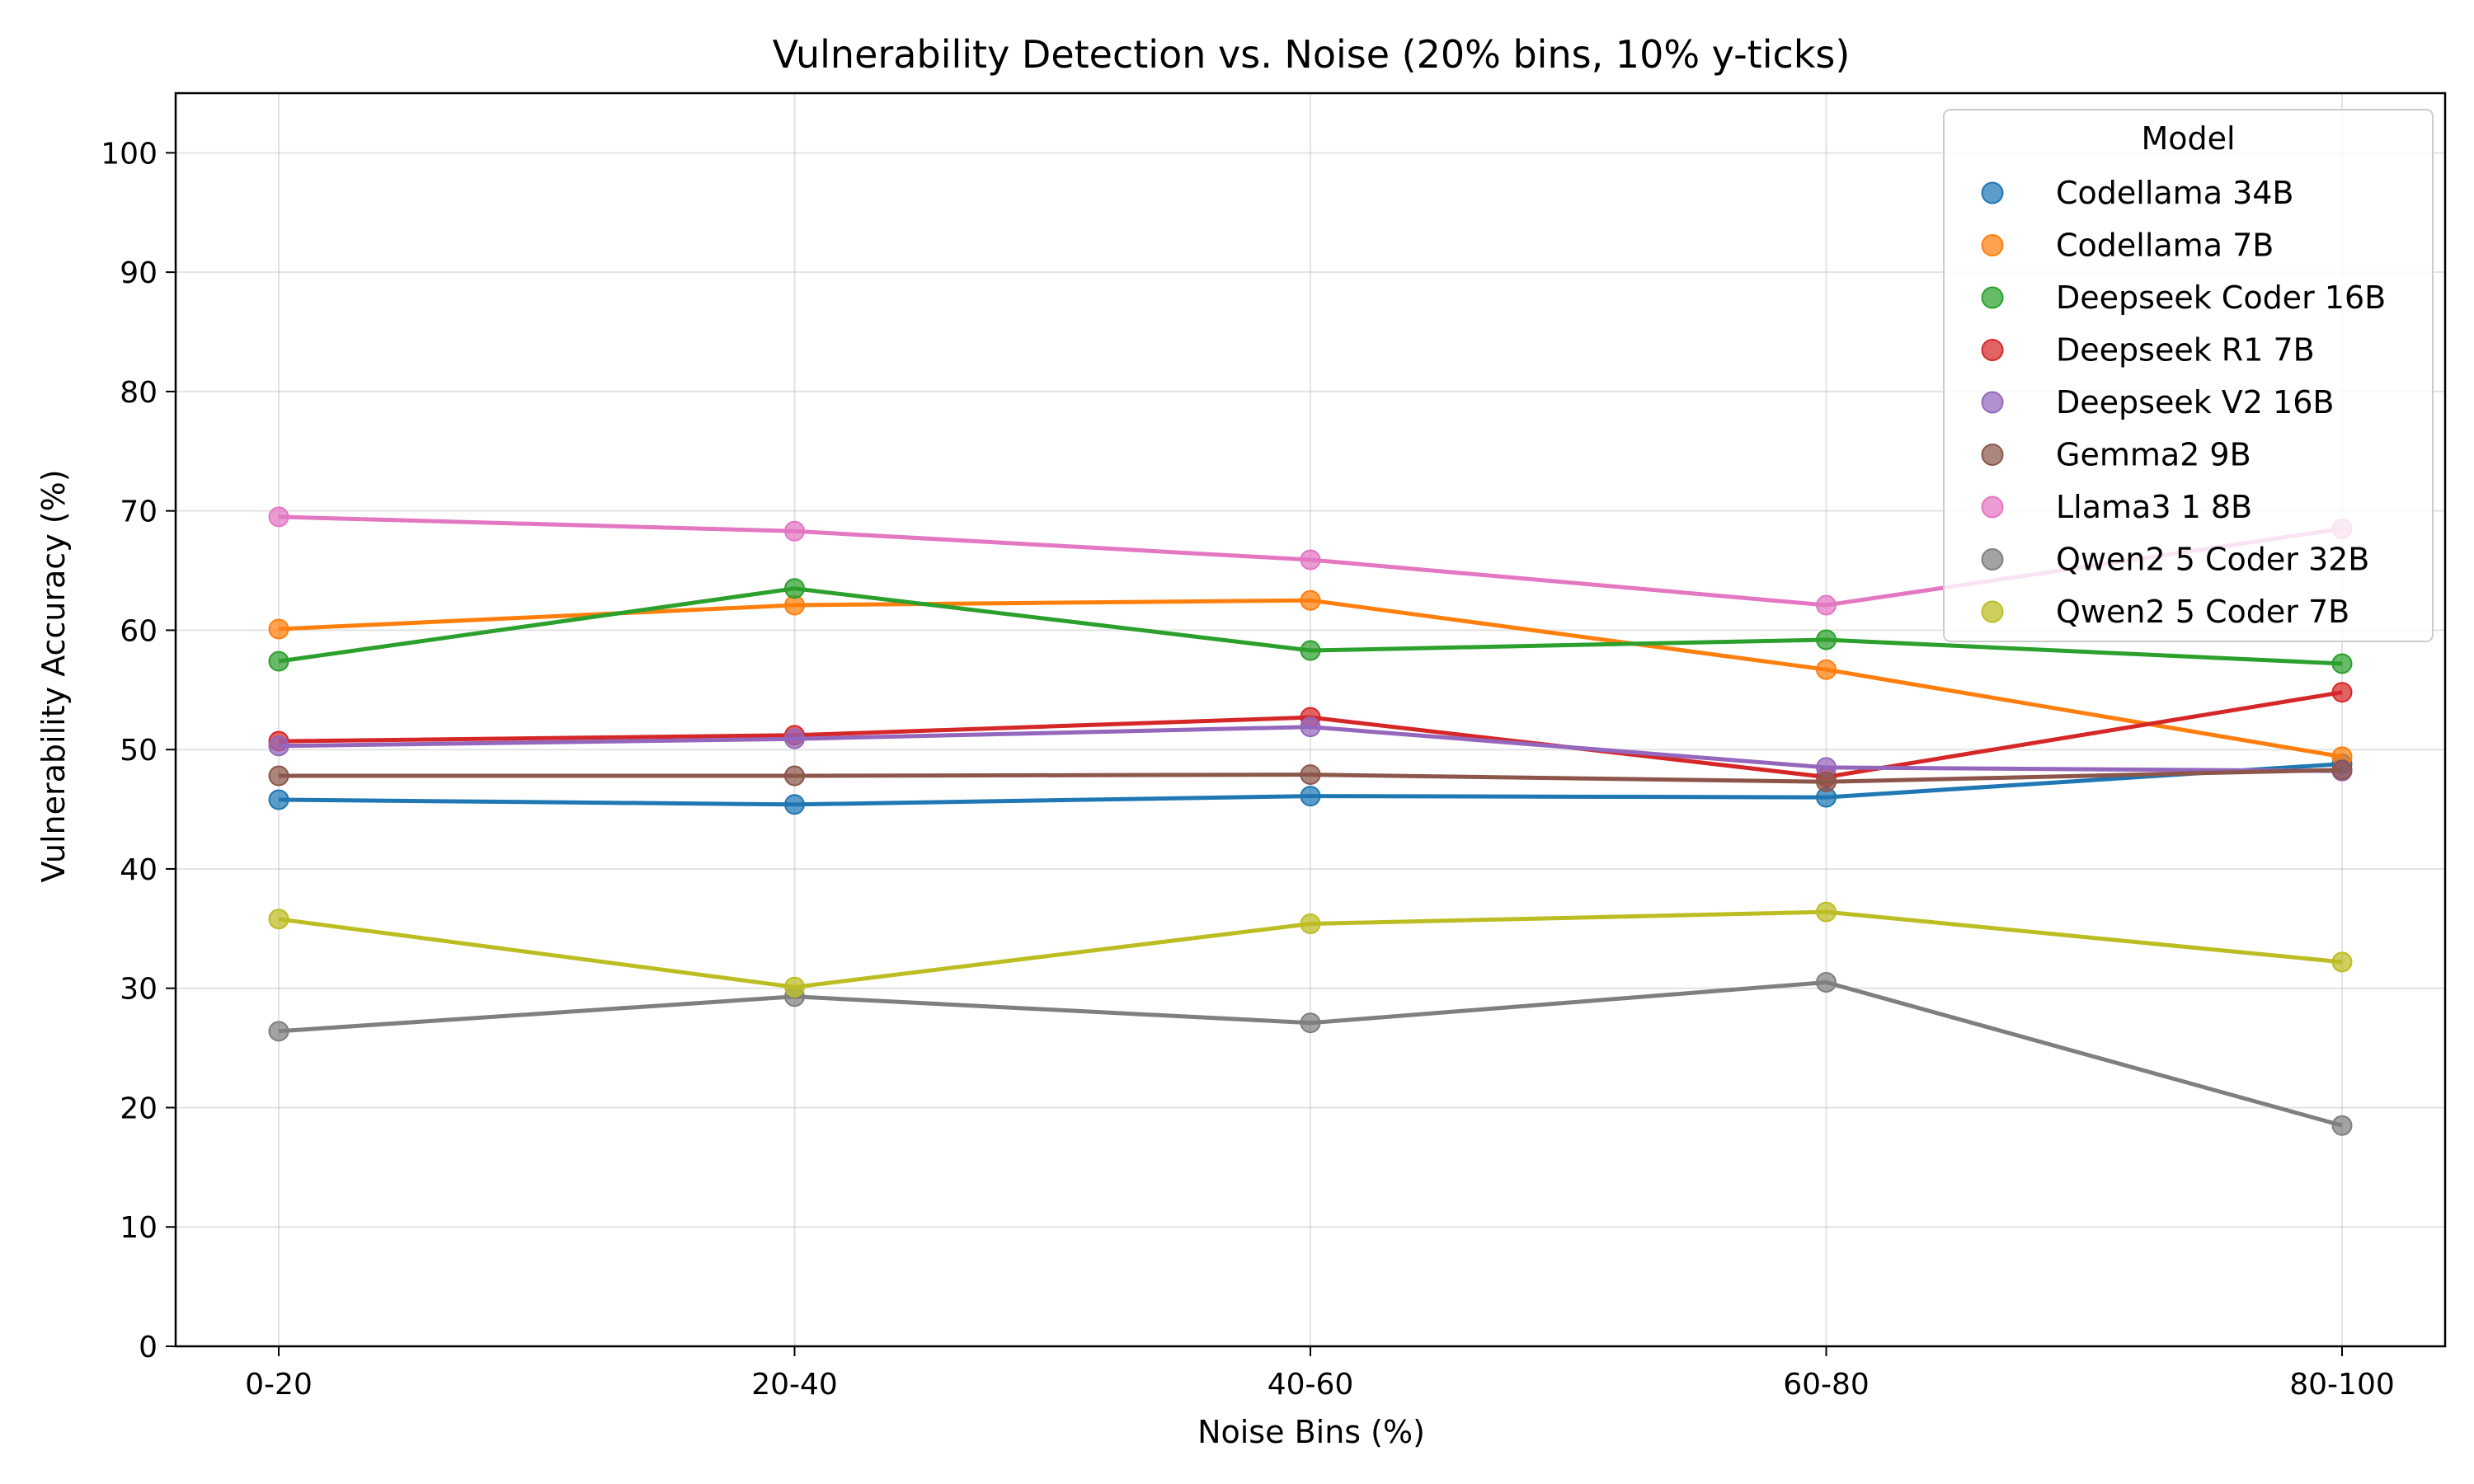 This screenshot has width=2474, height=1484. Describe the element at coordinates (1311, 1432) in the screenshot. I see `x-axis-title: Noise Bins (%)` at that location.